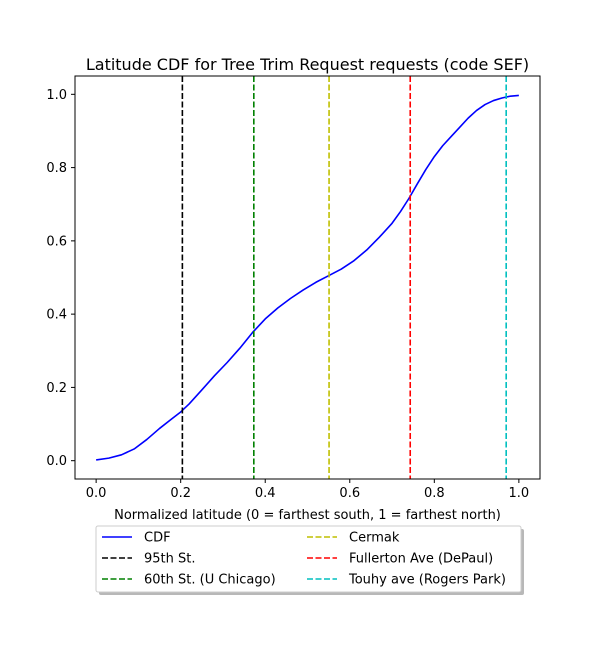 This screenshot has height=650, width=600. What do you see at coordinates (96, 493) in the screenshot?
I see `x-tick-label: 0.0` at bounding box center [96, 493].